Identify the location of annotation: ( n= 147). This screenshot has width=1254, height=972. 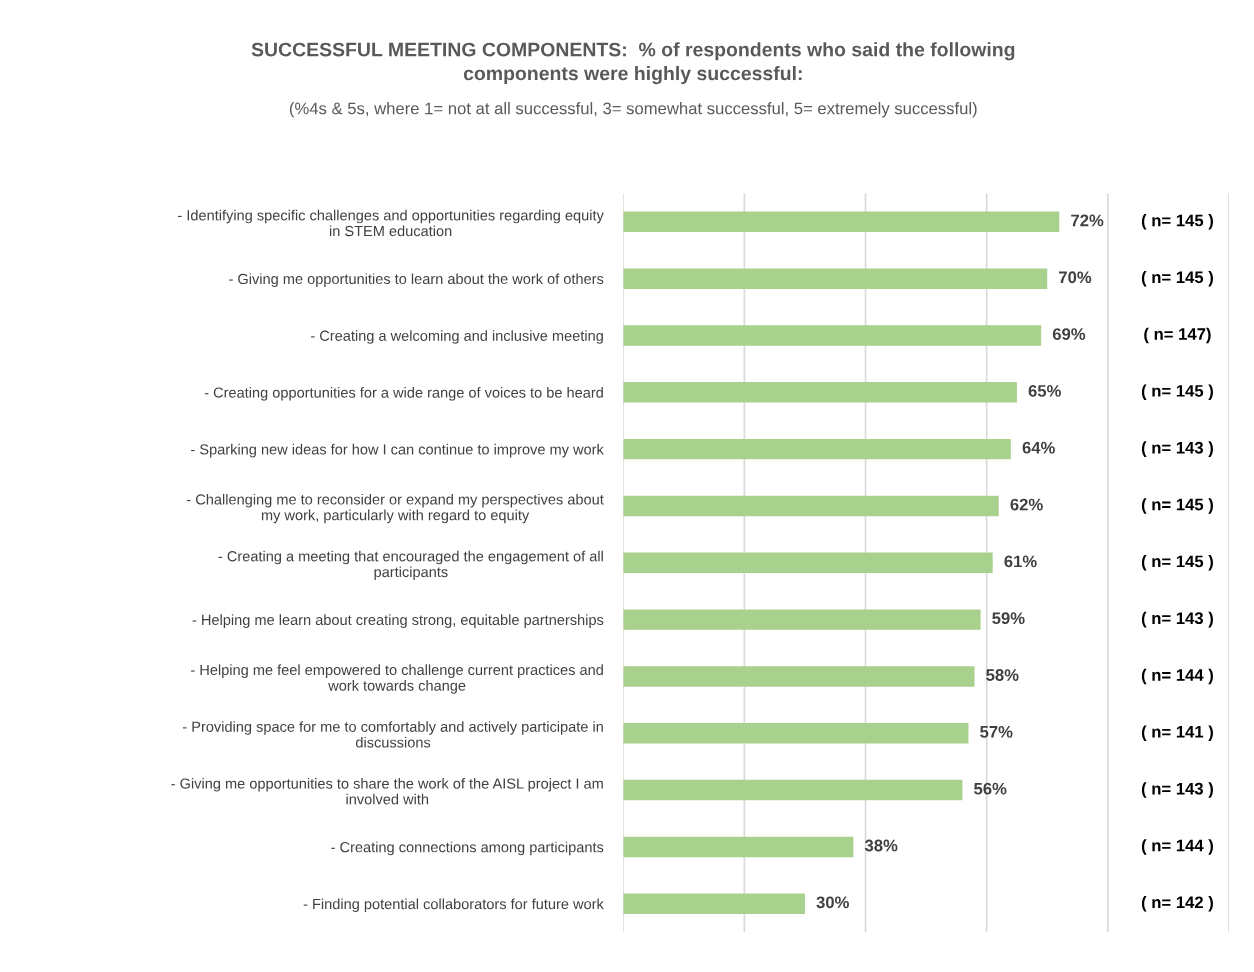
(1177, 335).